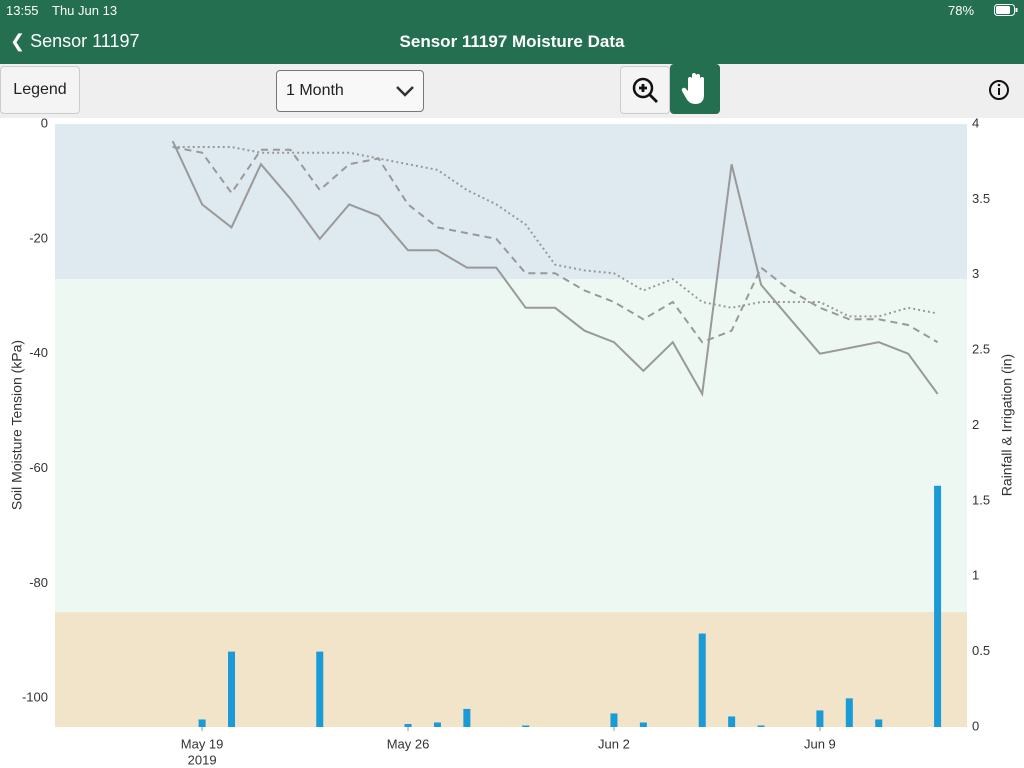  What do you see at coordinates (22, 10) in the screenshot?
I see `time: 13:55` at bounding box center [22, 10].